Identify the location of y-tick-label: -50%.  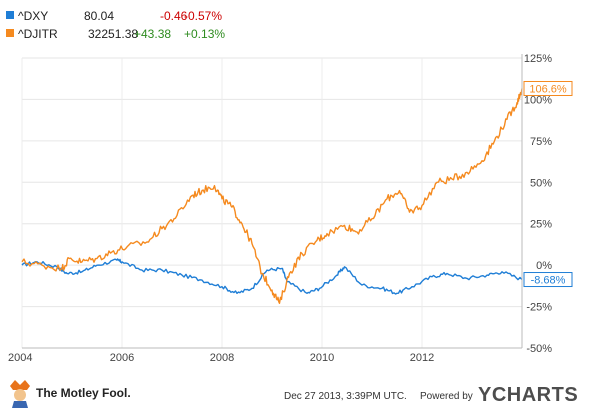
(539, 349).